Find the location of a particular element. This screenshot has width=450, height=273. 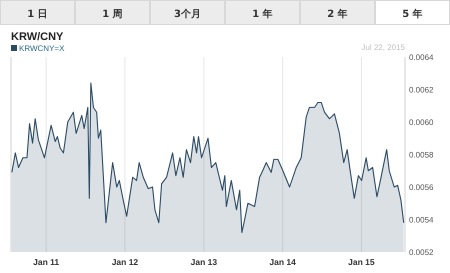

y-tick-label: 0.0062 is located at coordinates (421, 90).